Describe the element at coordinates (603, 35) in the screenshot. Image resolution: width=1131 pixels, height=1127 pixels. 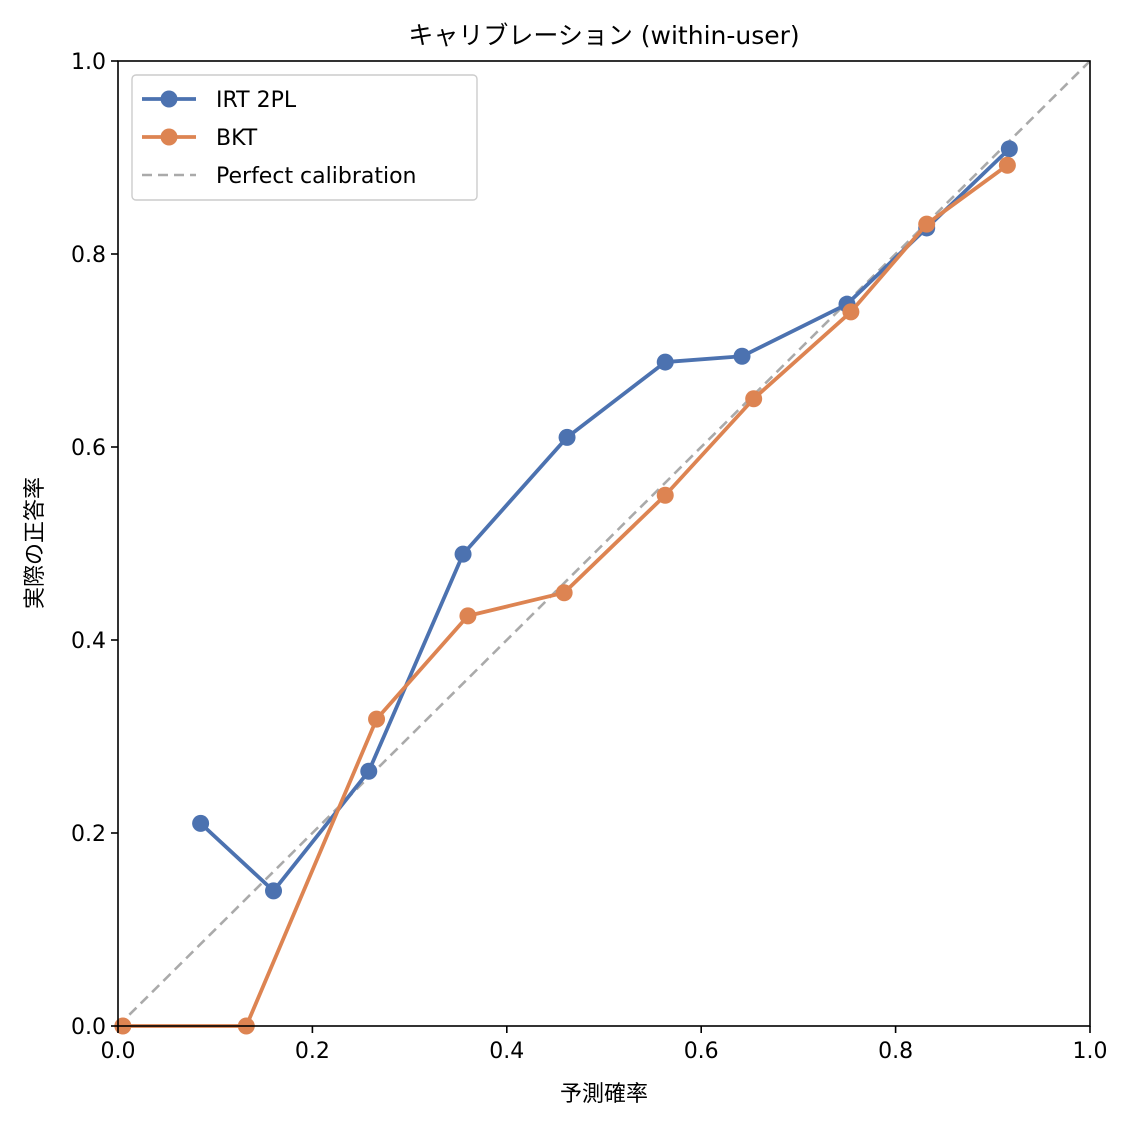
I see `chart-title: キャリブレーション (within-user)` at that location.